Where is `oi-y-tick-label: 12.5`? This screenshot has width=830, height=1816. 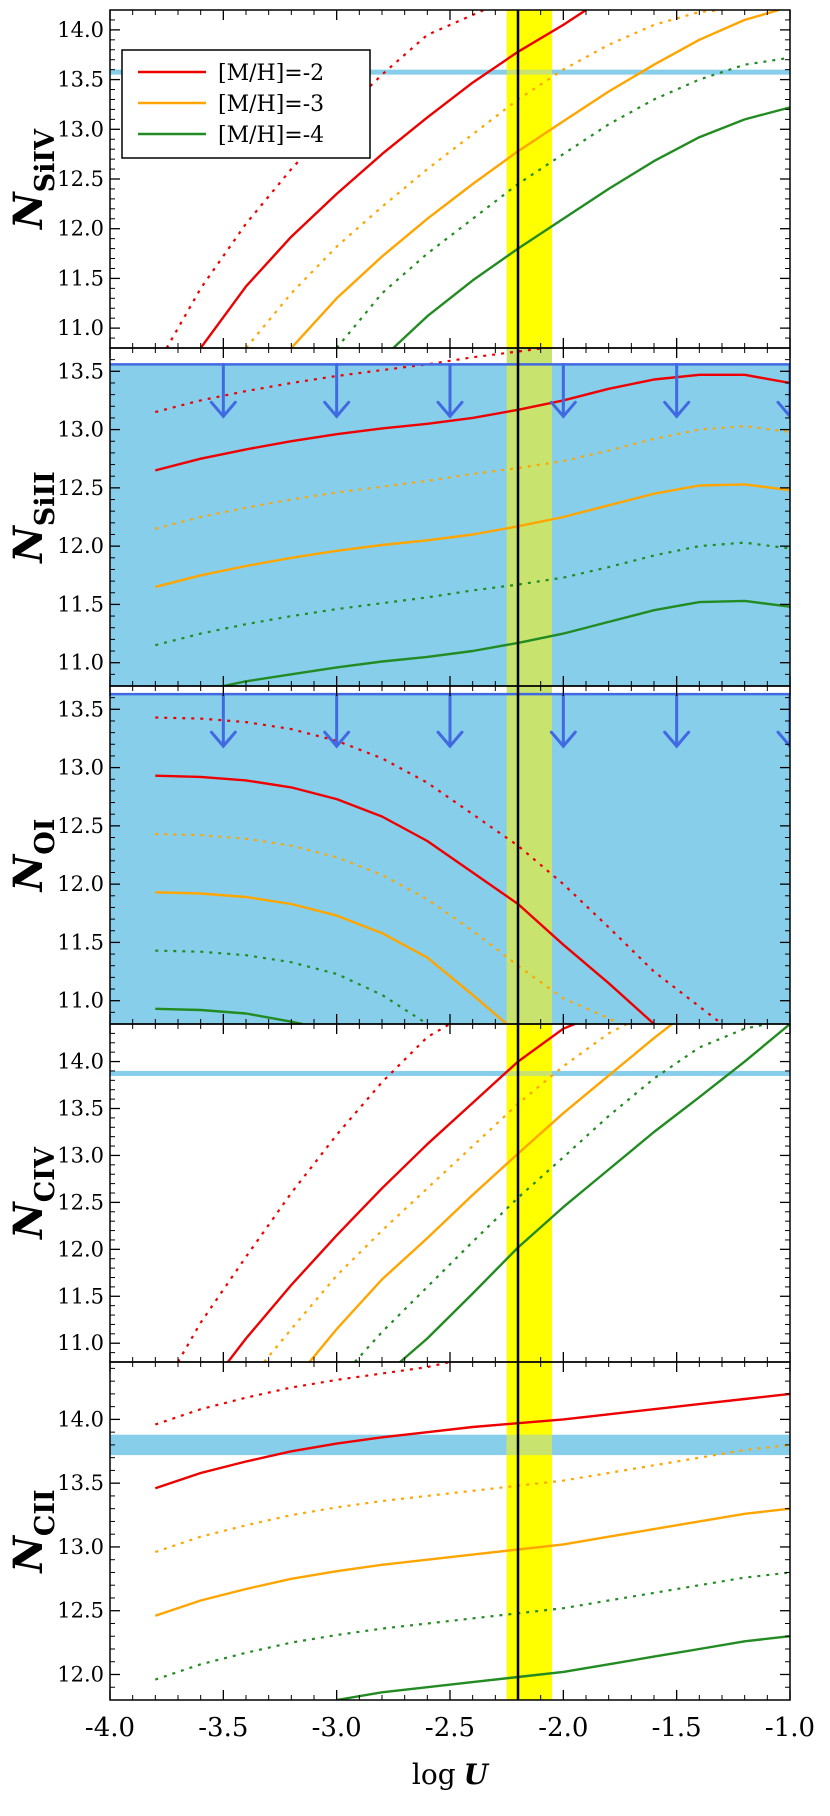
oi-y-tick-label: 12.5 is located at coordinates (80, 826).